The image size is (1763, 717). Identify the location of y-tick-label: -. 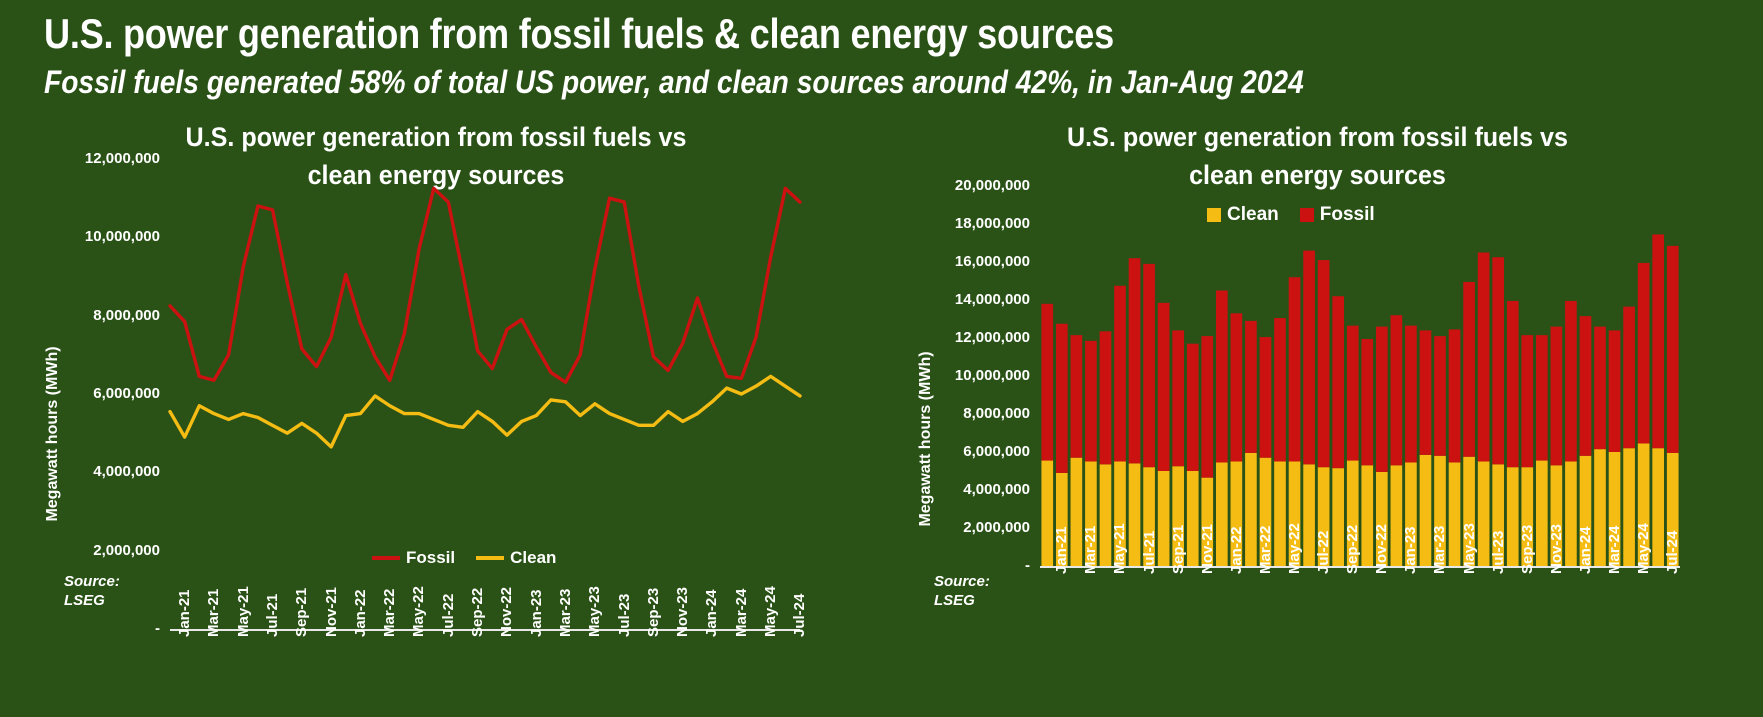
(1027, 565).